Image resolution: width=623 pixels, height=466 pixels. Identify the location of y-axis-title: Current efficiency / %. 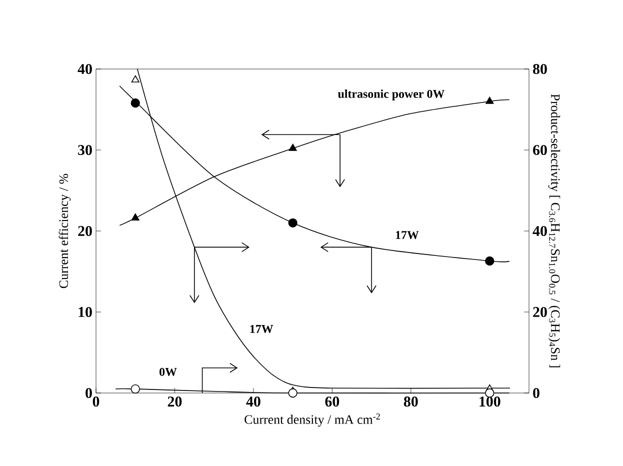
(64, 231).